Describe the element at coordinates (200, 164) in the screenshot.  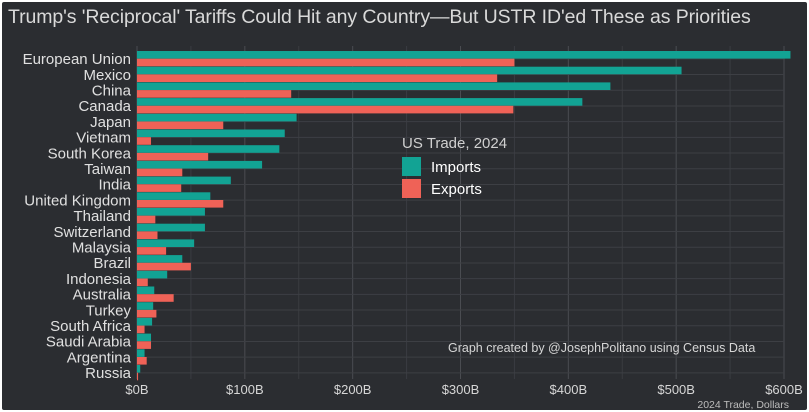
I see `bar-imports-taiwan` at that location.